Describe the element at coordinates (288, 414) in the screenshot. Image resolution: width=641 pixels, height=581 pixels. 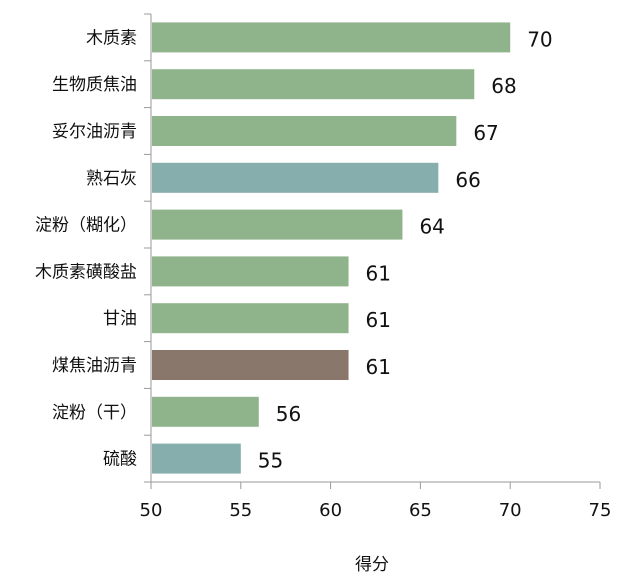
I see `value-label: 56` at that location.